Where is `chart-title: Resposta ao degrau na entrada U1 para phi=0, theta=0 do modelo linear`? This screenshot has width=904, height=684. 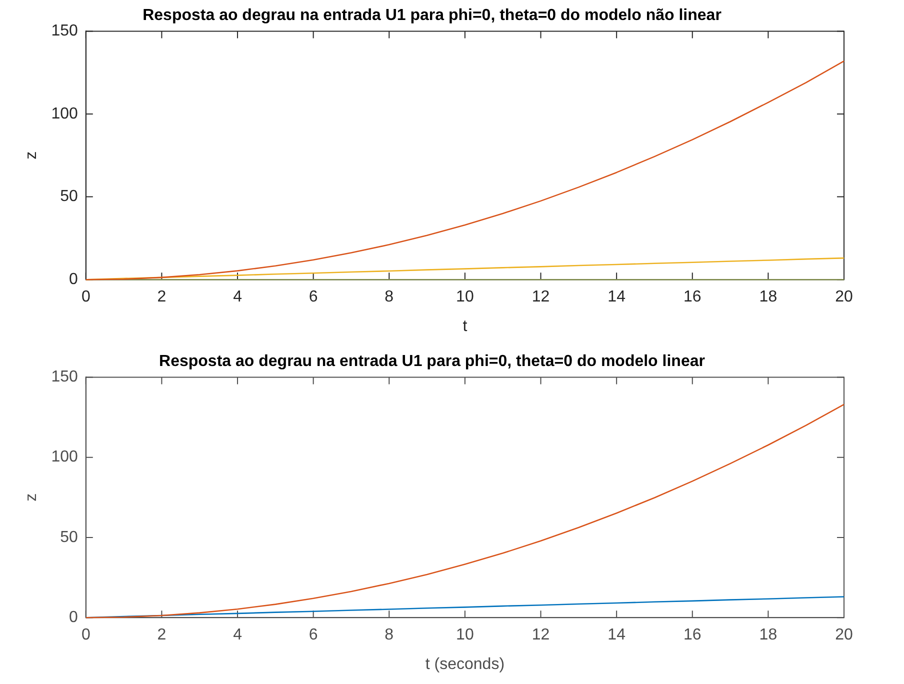
chart-title: Resposta ao degrau na entrada U1 para phi=0, theta=0 do modelo linear is located at coordinates (432, 361).